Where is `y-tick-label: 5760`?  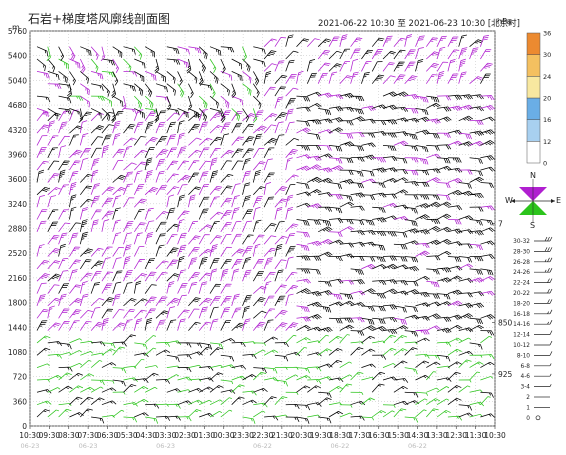 y-tick-label: 5760 is located at coordinates (17, 31).